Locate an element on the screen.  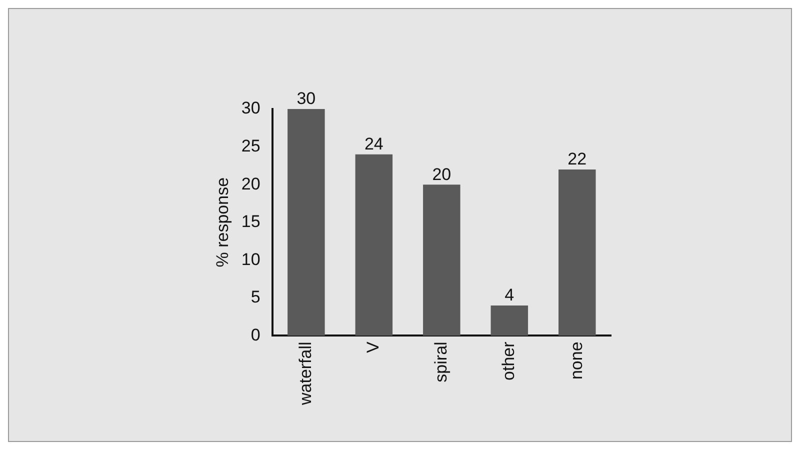
y-tick-label: 5 is located at coordinates (255, 297).